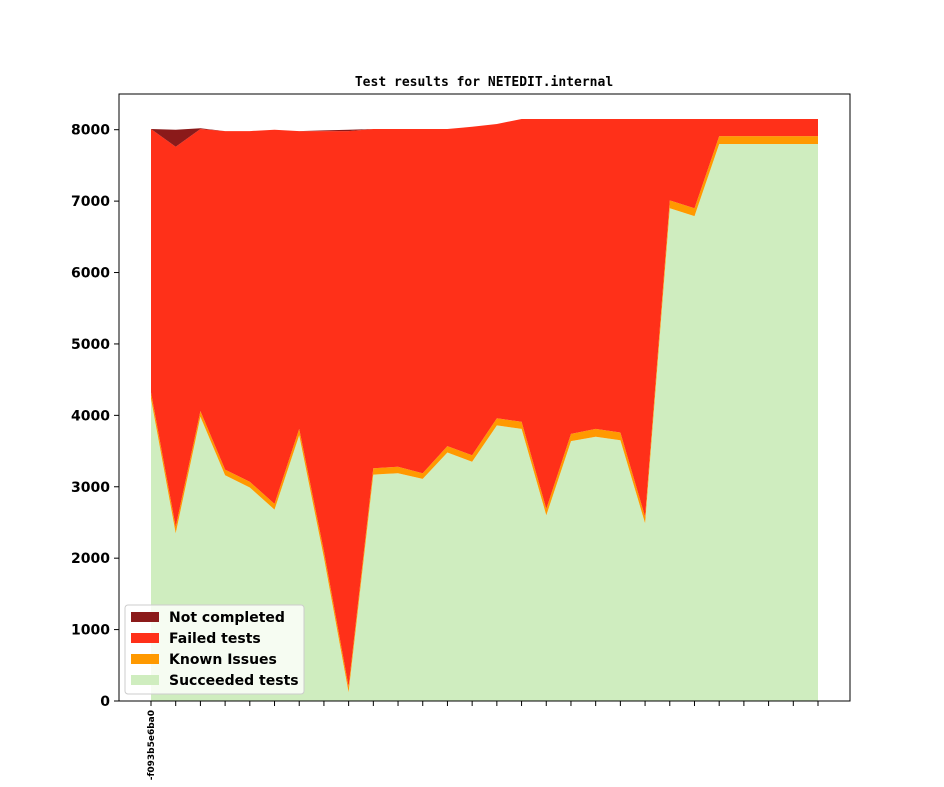 The height and width of the screenshot is (787, 944). I want to click on y-tick-label: 8000, so click(90, 131).